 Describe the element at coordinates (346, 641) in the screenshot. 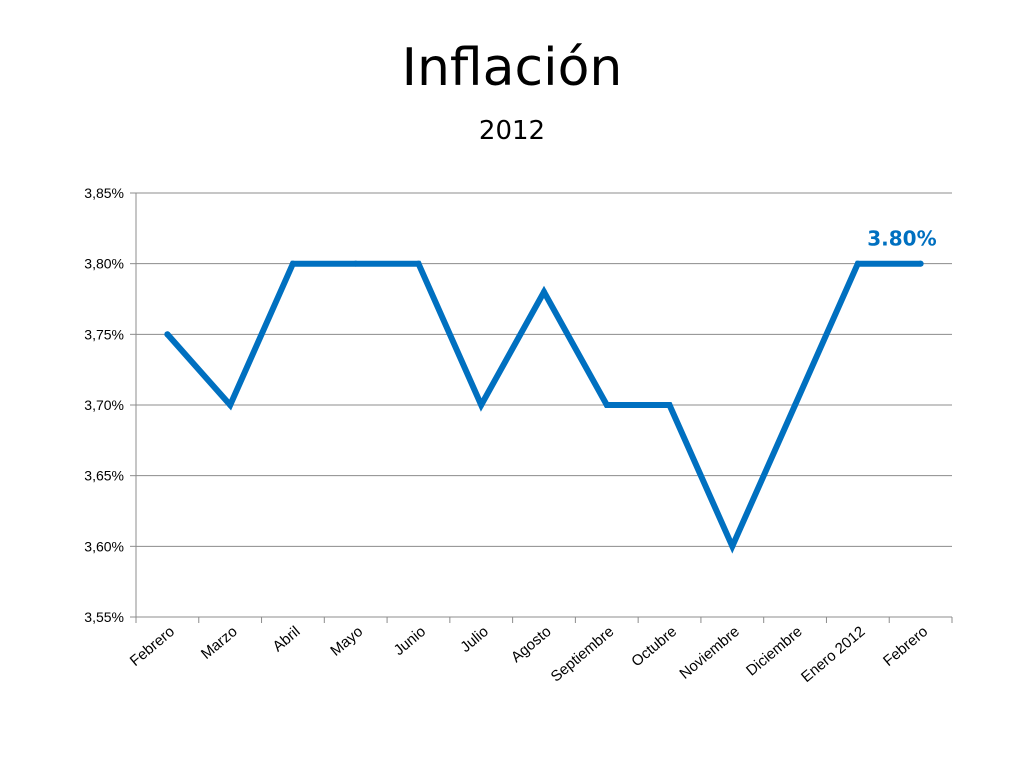

I see `x-tick-label: Mayo` at that location.